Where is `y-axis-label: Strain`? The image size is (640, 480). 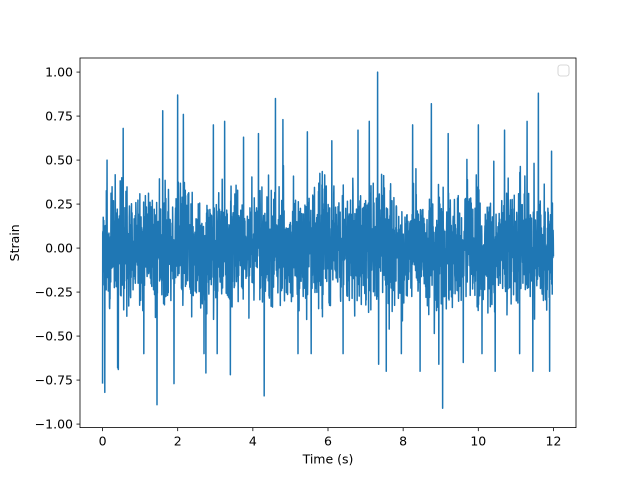 y-axis-label: Strain is located at coordinates (14, 242).